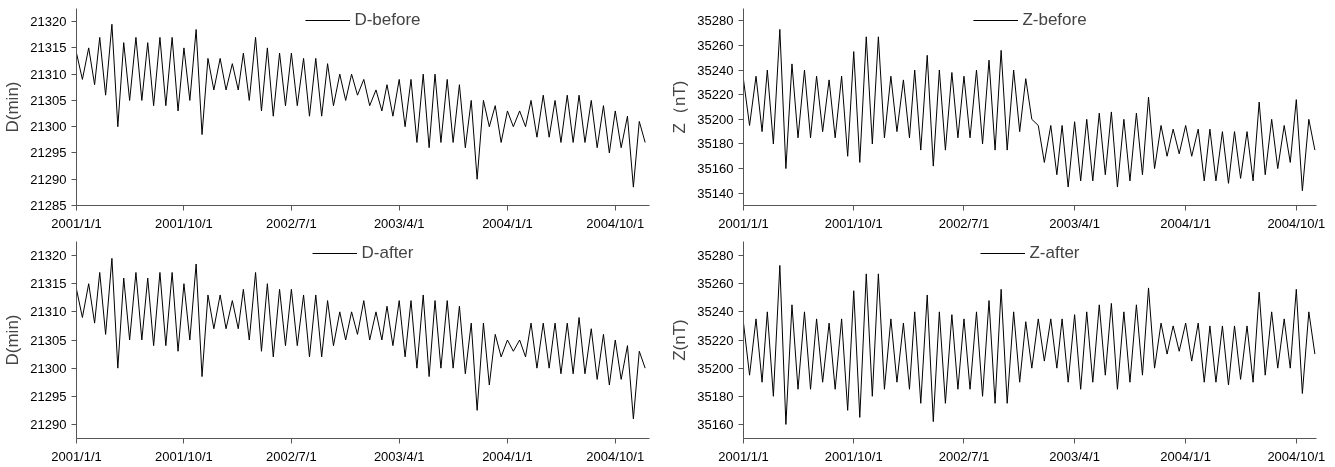  Describe the element at coordinates (387, 253) in the screenshot. I see `legend-label: D-after` at that location.